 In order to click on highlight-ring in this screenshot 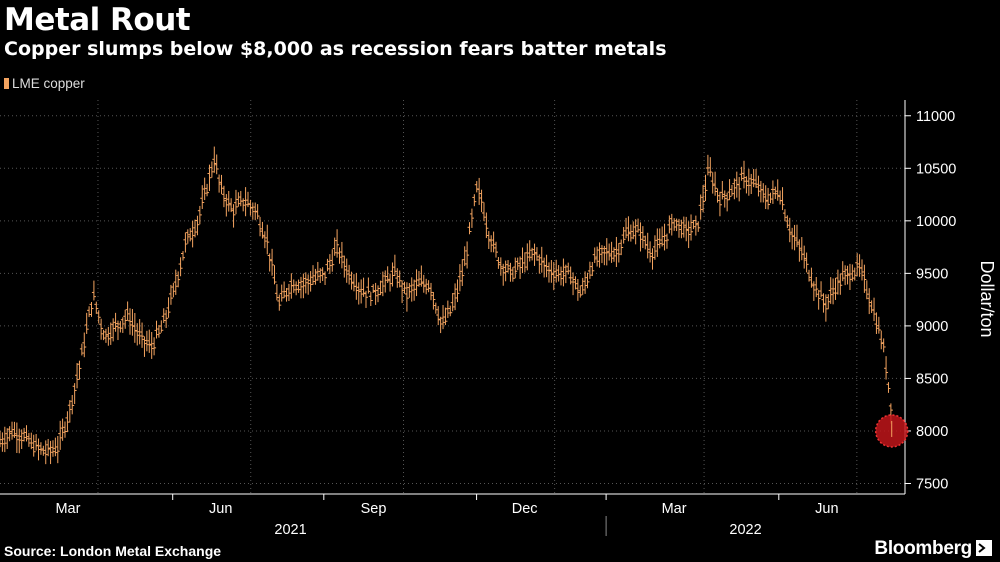, I will do `click(891, 431)`.